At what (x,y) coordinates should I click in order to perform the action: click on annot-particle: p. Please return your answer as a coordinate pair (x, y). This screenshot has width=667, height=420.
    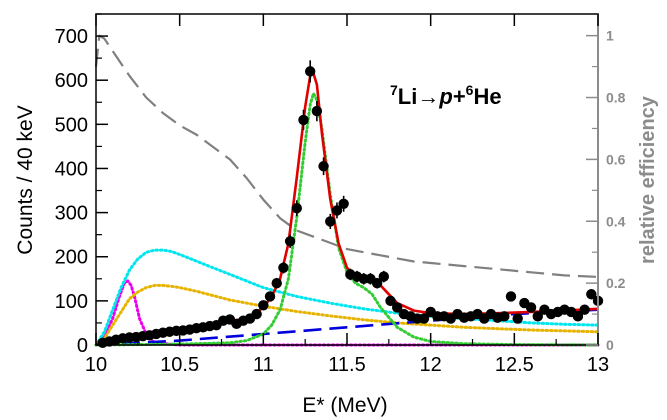
    Looking at the image, I should click on (445, 96).